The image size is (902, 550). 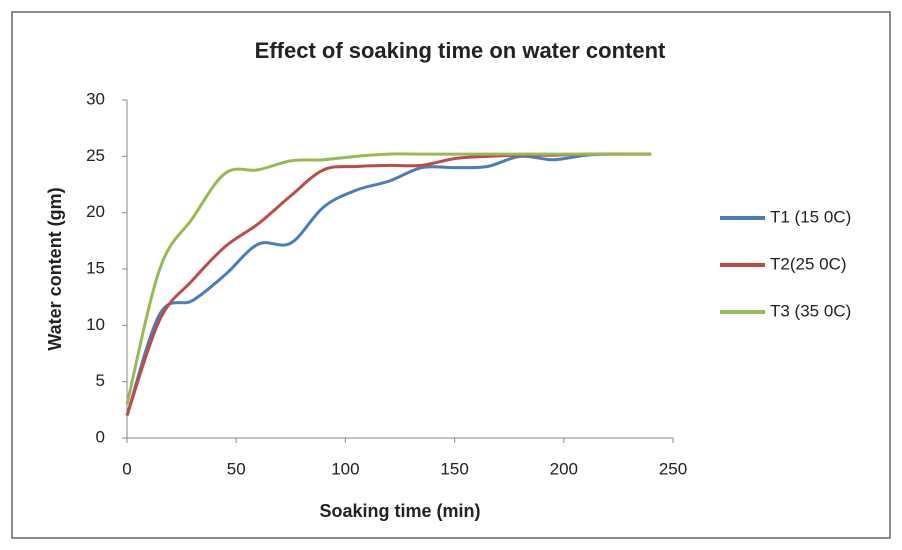 What do you see at coordinates (673, 468) in the screenshot?
I see `x-tick-label: 250` at bounding box center [673, 468].